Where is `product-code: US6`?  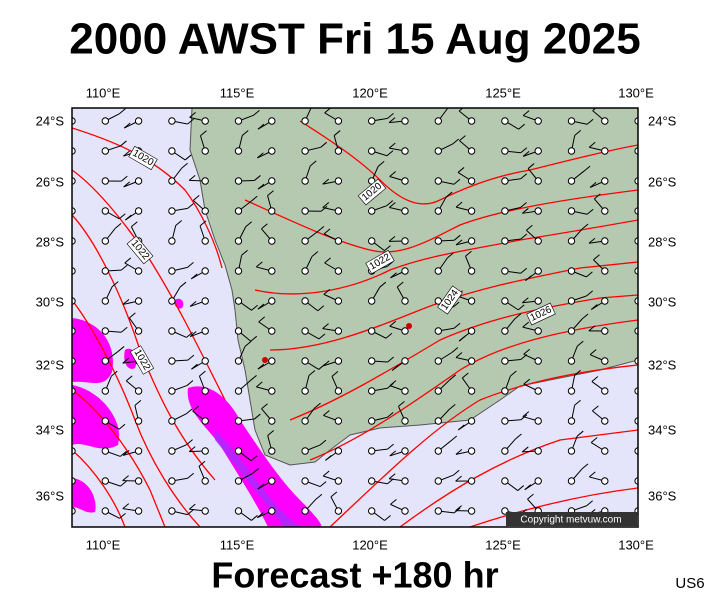
product-code: US6 is located at coordinates (689, 583).